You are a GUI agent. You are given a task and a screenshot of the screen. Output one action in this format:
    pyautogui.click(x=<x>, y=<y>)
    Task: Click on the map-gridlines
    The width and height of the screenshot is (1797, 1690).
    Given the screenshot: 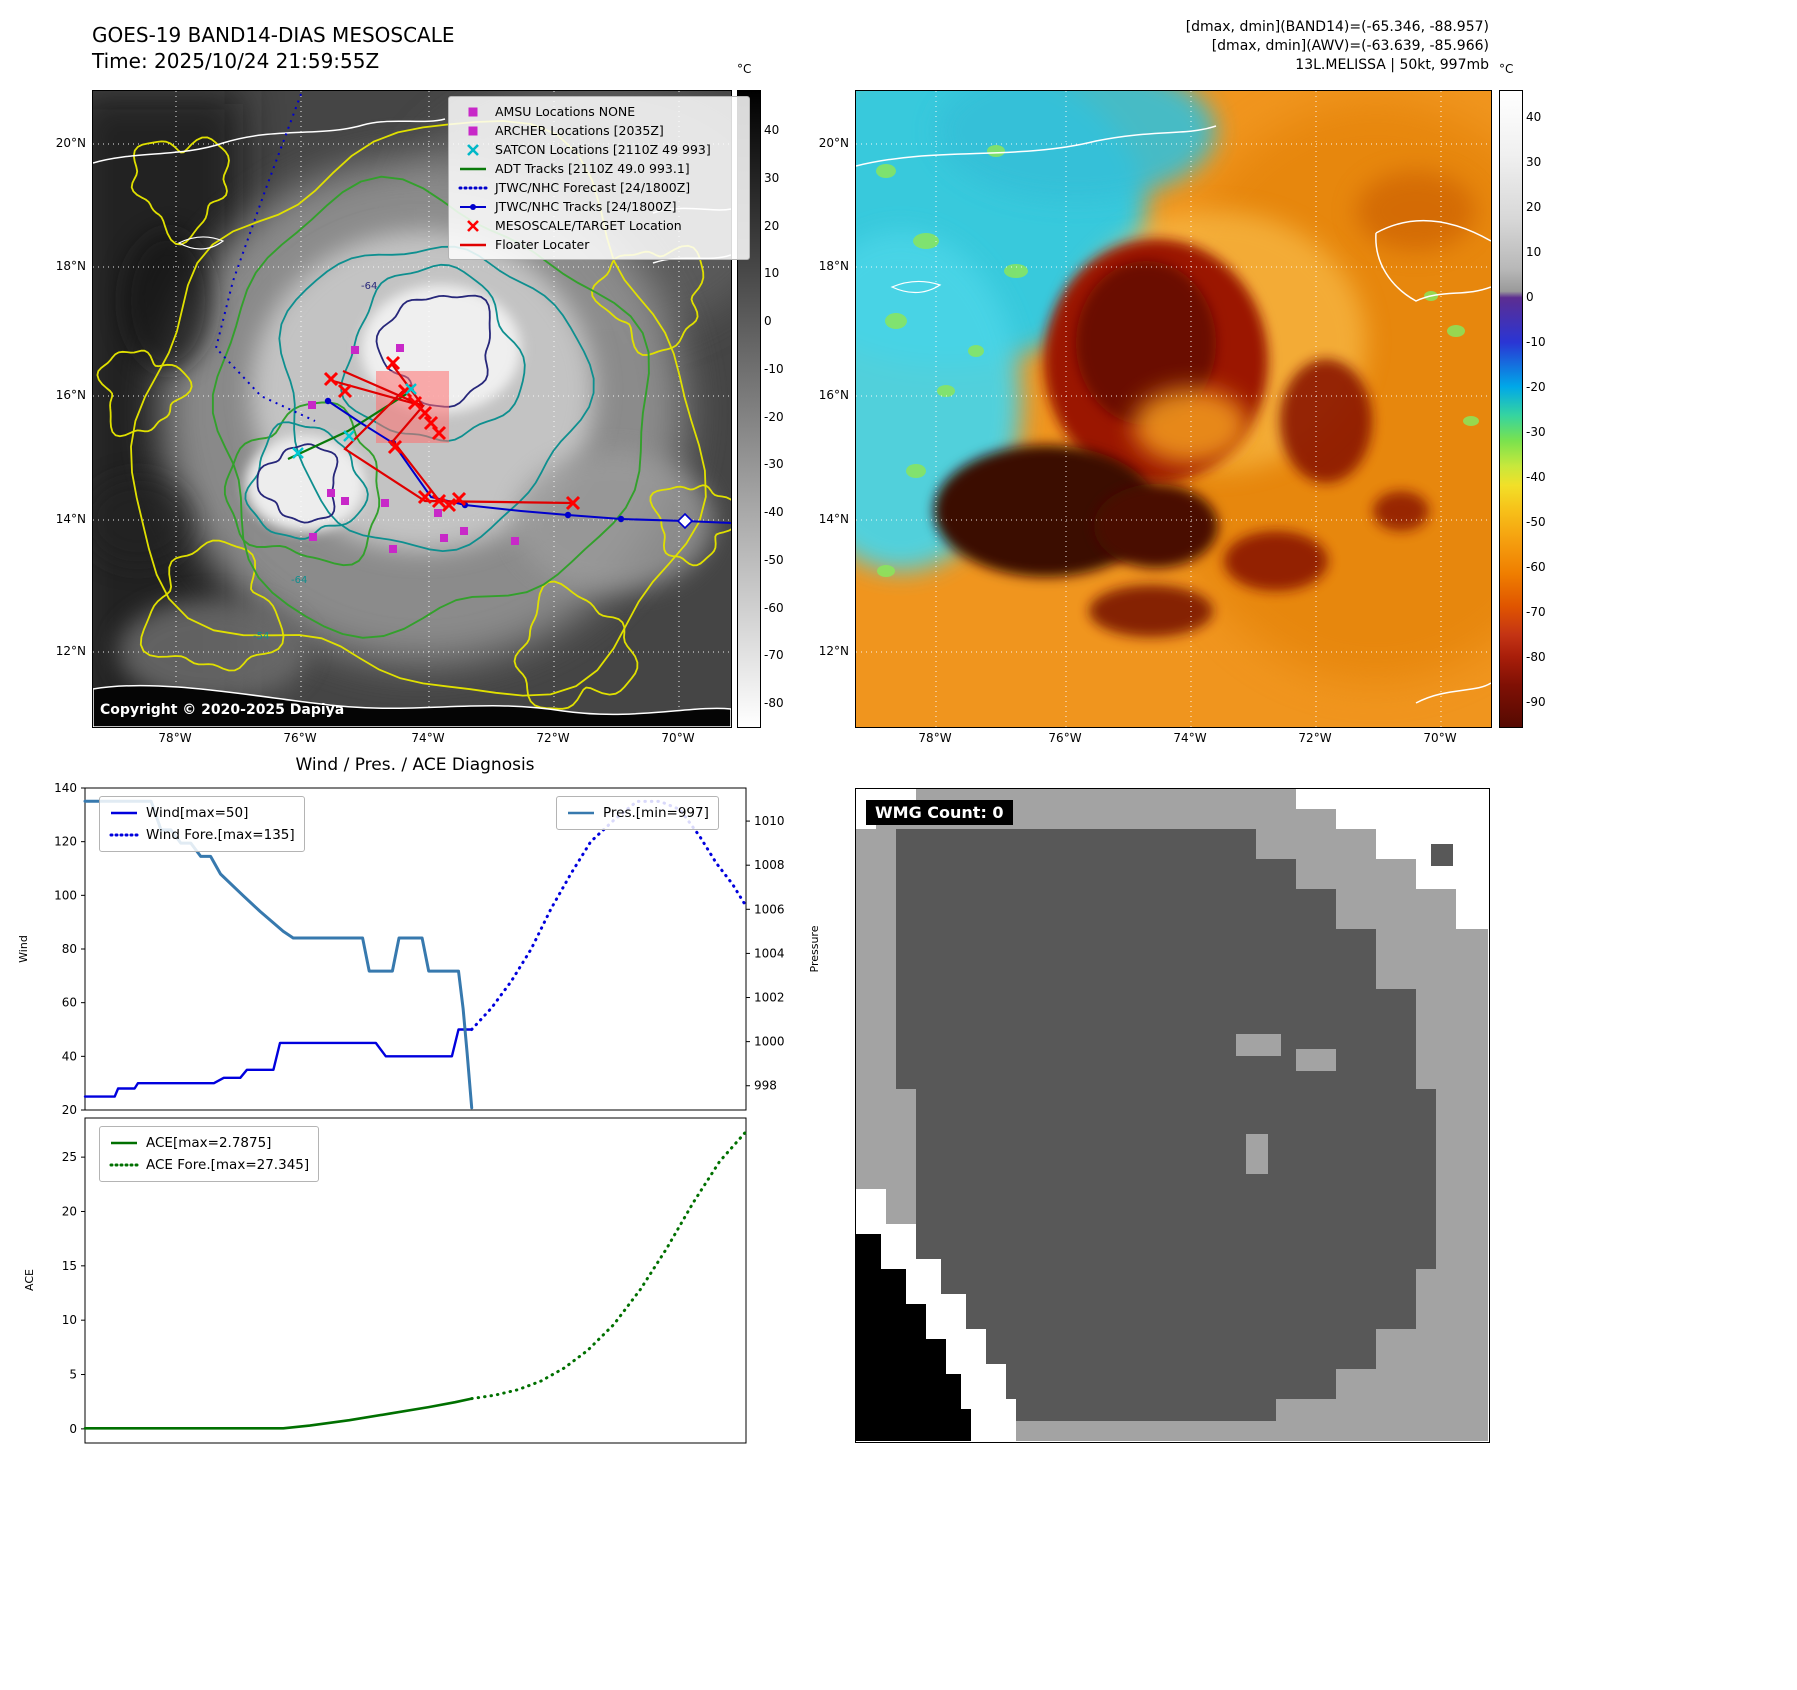 What is the action you would take?
    pyautogui.click(x=1173, y=409)
    